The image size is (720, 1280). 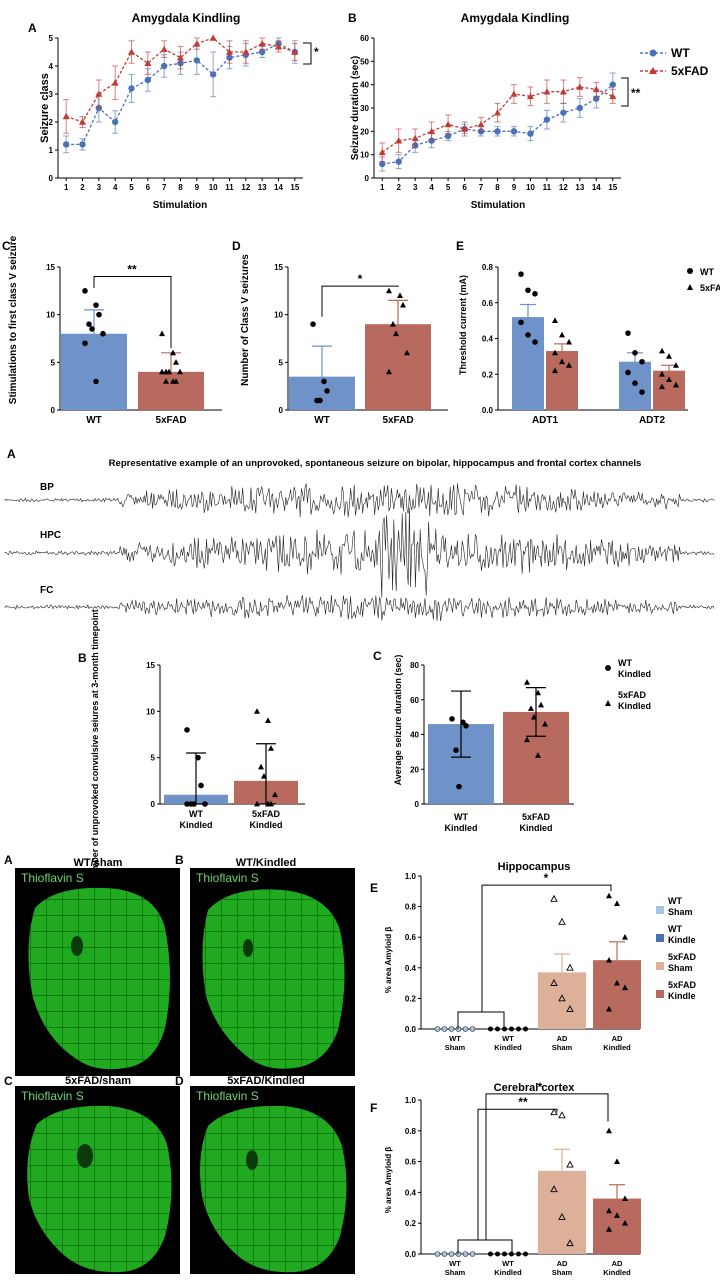 What do you see at coordinates (294, 187) in the screenshot?
I see `x-tick-label: 15` at bounding box center [294, 187].